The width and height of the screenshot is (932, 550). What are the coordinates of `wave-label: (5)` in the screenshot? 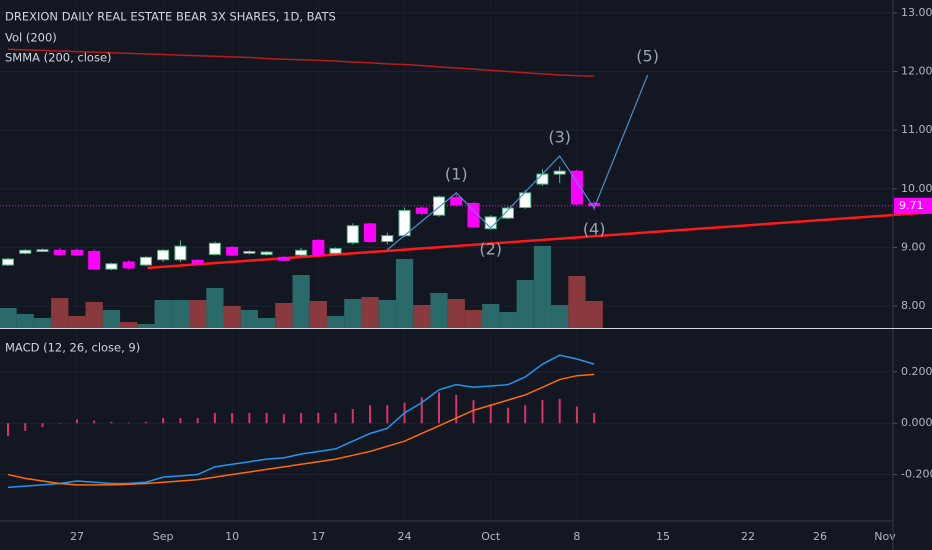 It's located at (647, 56).